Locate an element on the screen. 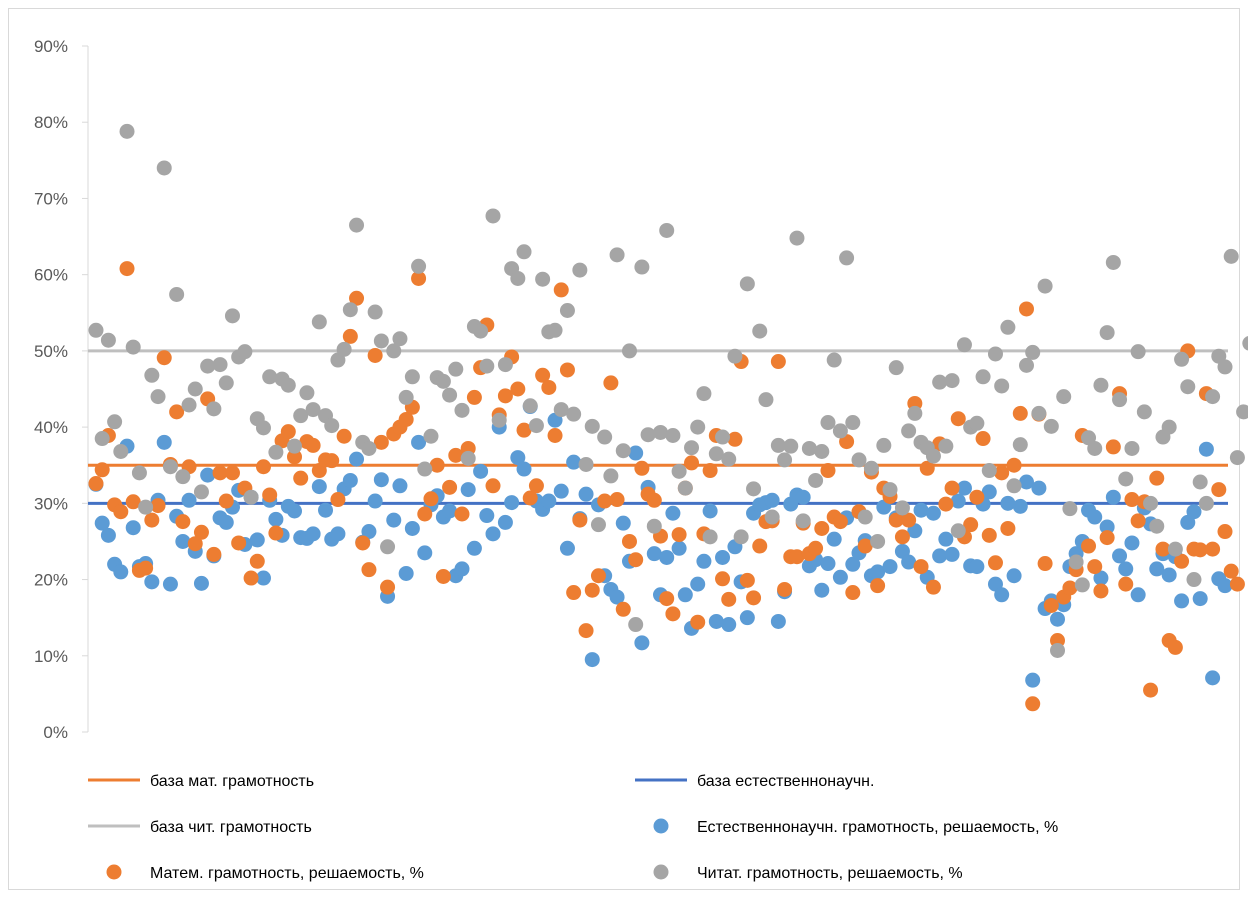 Image resolution: width=1248 pixels, height=898 pixels. legend-item: база естественнонаучн. is located at coordinates (754, 781).